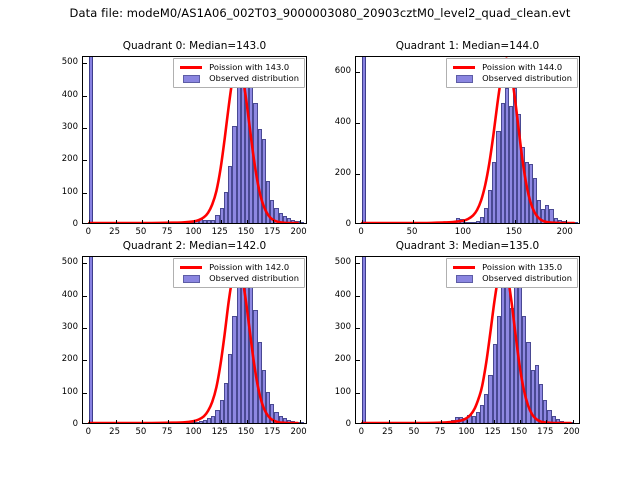  What do you see at coordinates (69, 94) in the screenshot?
I see `y-tick-label-quadrant-0: 400` at bounding box center [69, 94].